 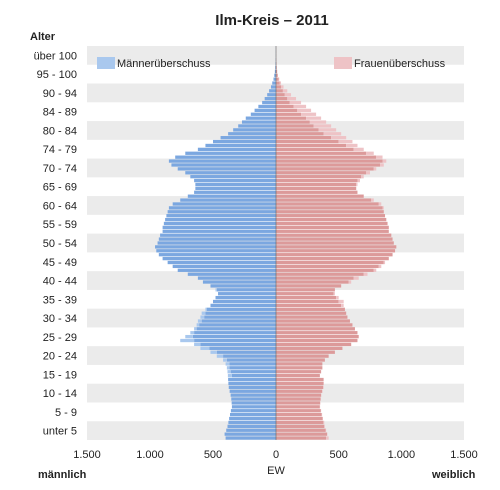 I want to click on x-tick-label: 0, so click(x=276, y=455).